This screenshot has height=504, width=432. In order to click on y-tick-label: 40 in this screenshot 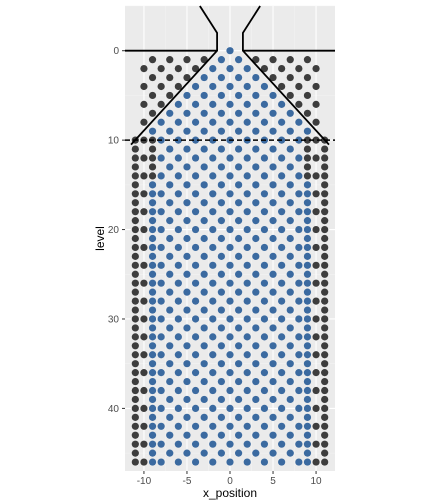, I will do `click(114, 409)`.